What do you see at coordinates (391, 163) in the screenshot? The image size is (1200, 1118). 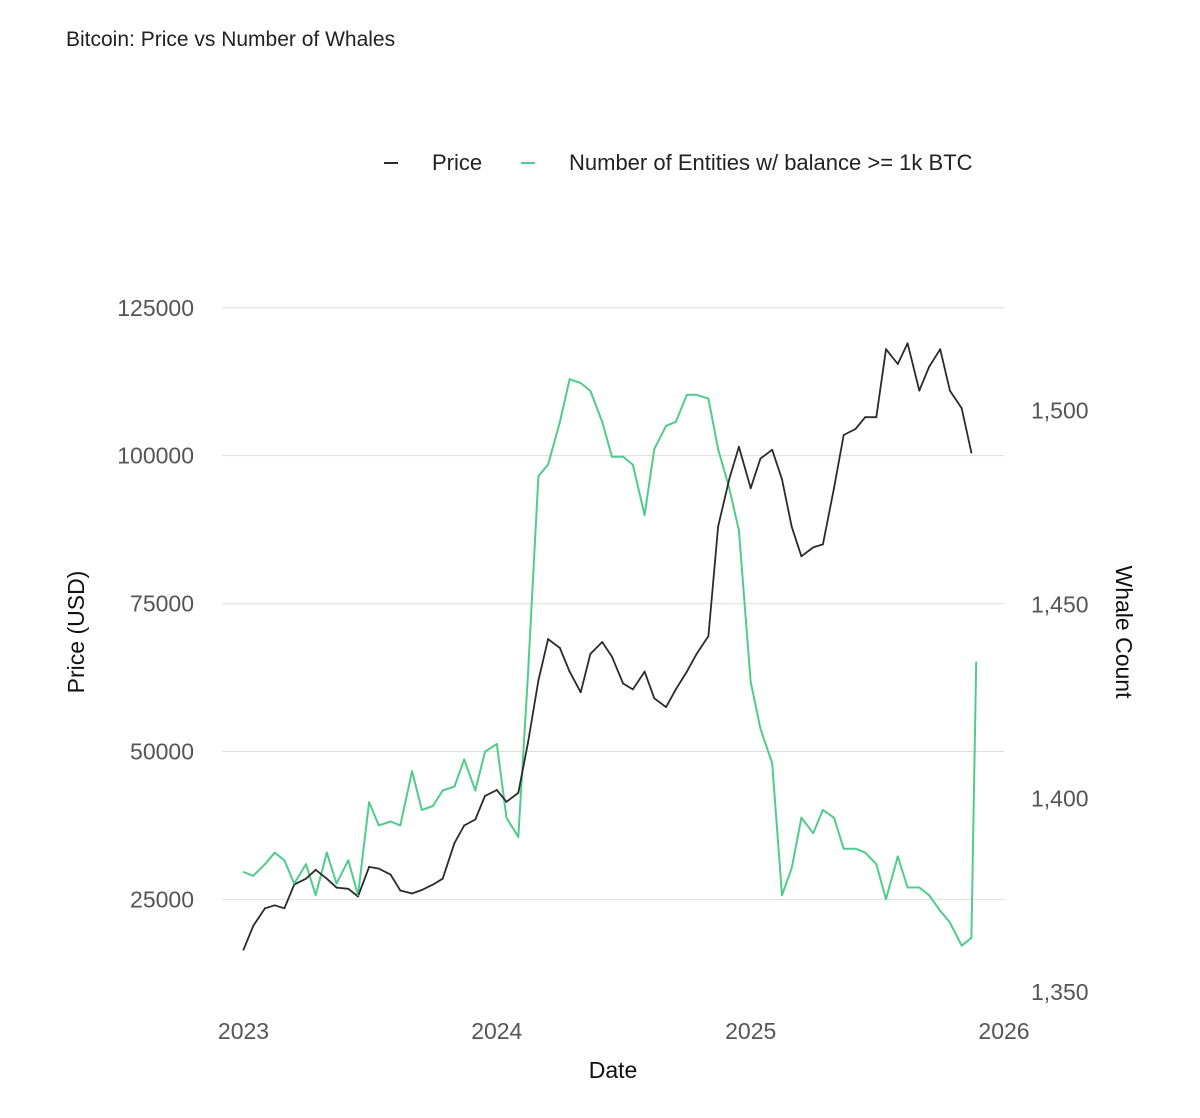 I see `legend-swatch-price` at bounding box center [391, 163].